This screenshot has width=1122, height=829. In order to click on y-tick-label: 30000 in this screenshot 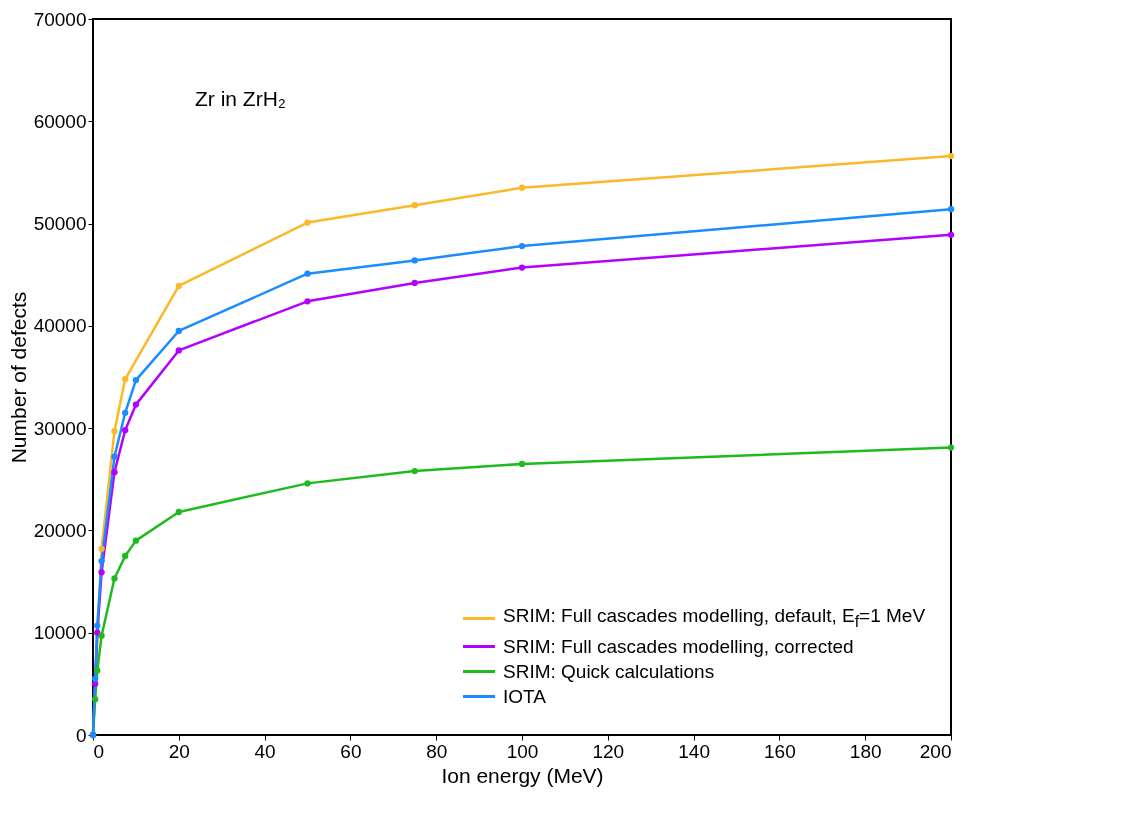, I will do `click(60, 428)`.